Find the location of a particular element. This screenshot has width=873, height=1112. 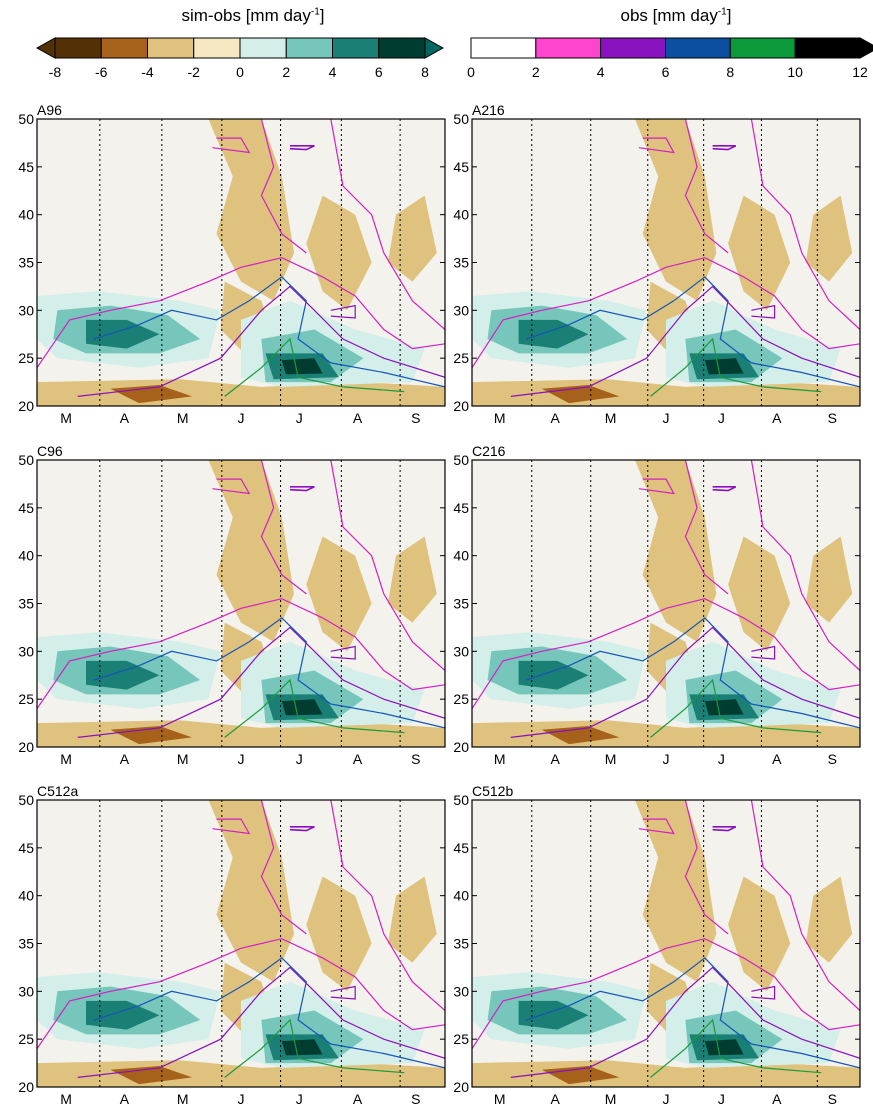

negative-bias-area is located at coordinates (759, 253).